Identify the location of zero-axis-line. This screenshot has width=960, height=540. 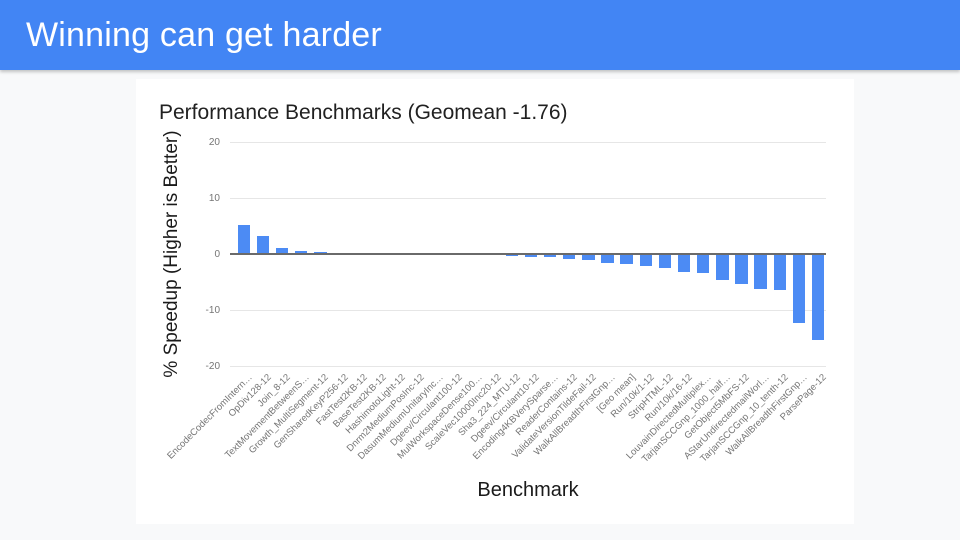
(528, 254).